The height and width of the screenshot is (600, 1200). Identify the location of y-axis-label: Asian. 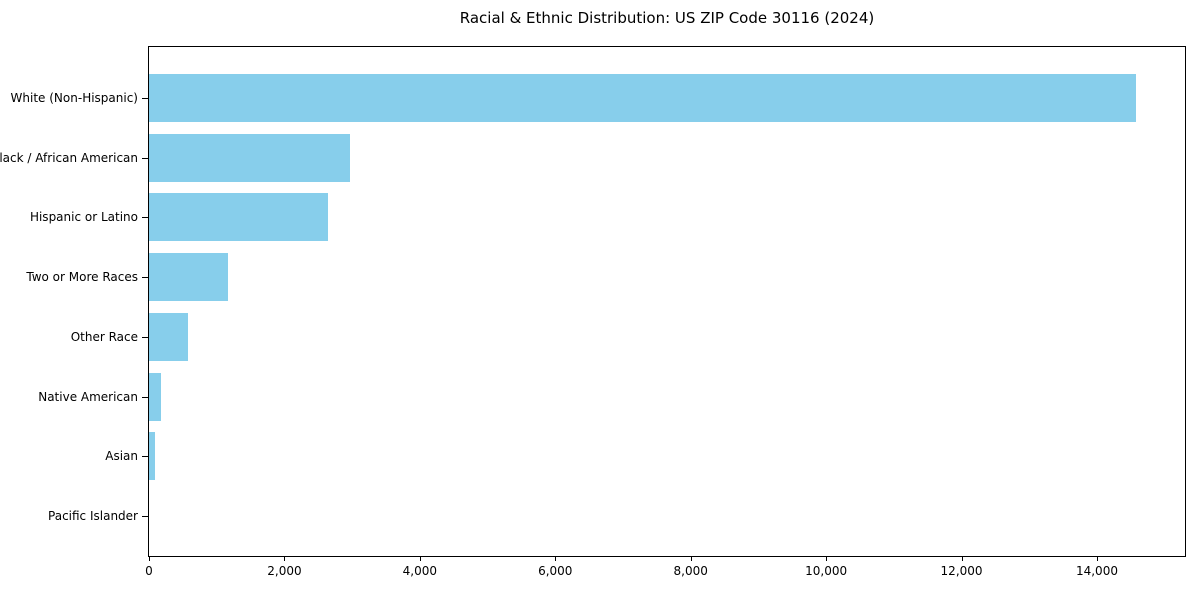
(121, 456).